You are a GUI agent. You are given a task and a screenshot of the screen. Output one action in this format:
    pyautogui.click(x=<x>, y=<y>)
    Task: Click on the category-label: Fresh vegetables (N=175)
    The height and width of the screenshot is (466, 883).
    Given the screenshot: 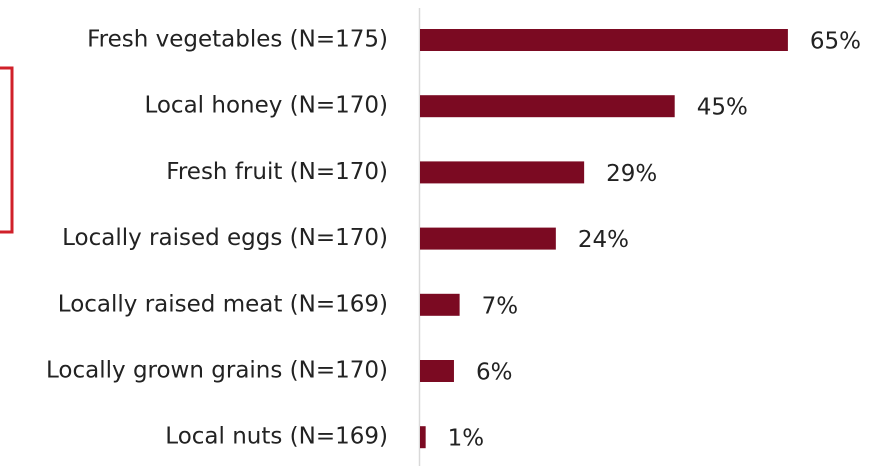 What is the action you would take?
    pyautogui.click(x=237, y=40)
    